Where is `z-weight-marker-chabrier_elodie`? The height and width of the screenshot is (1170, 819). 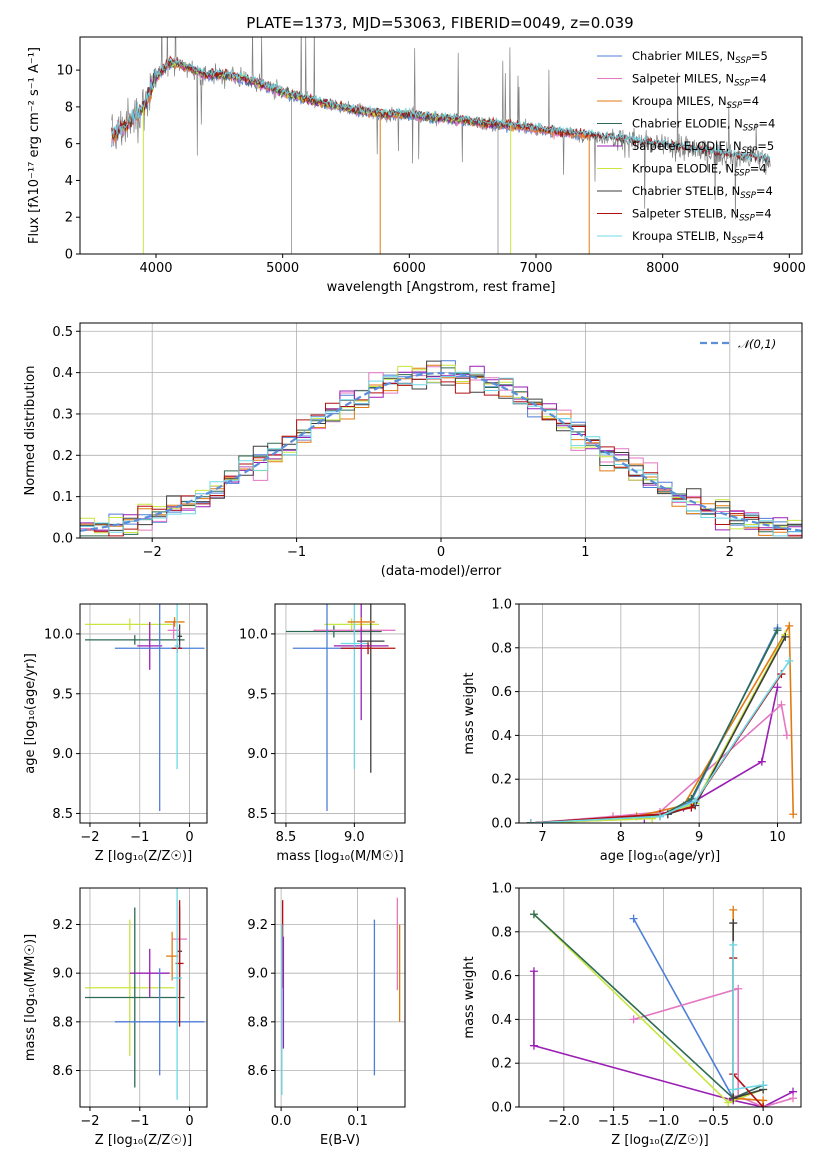 z-weight-marker-chabrier_elodie is located at coordinates (533, 914).